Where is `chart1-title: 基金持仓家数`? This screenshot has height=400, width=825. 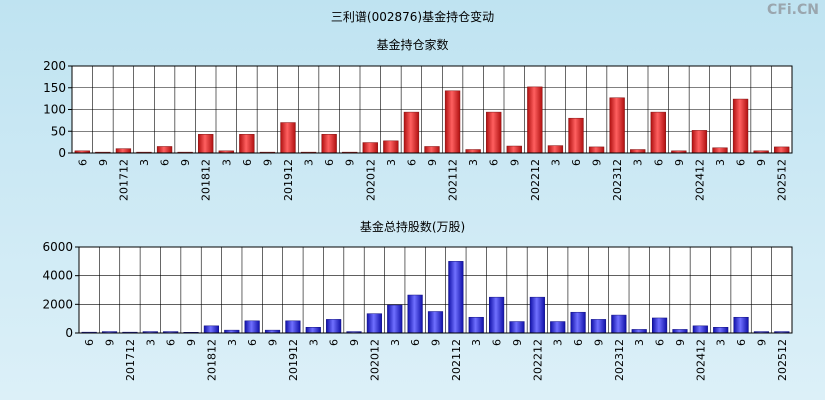 chart1-title: 基金持仓家数 is located at coordinates (412, 45).